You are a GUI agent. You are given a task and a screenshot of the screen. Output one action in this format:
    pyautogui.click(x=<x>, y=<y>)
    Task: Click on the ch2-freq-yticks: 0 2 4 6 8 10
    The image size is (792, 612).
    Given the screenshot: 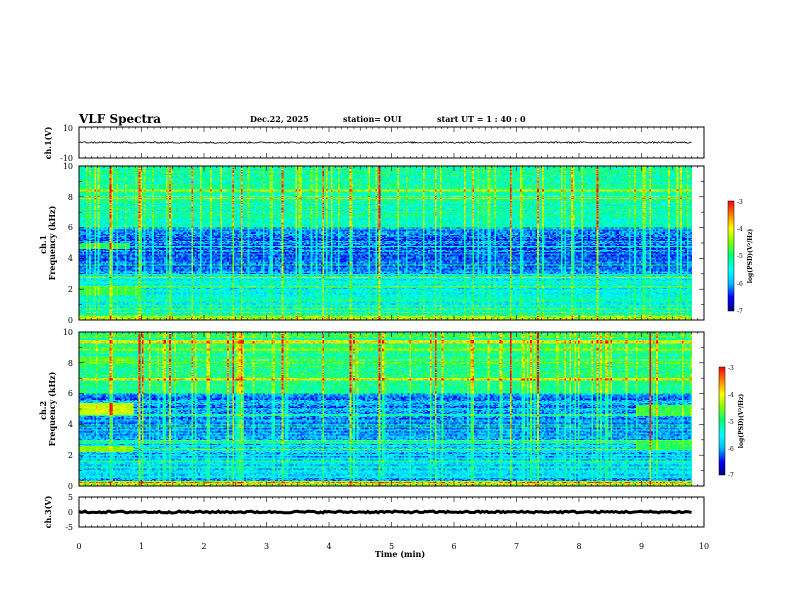 What is the action you would take?
    pyautogui.click(x=68, y=409)
    